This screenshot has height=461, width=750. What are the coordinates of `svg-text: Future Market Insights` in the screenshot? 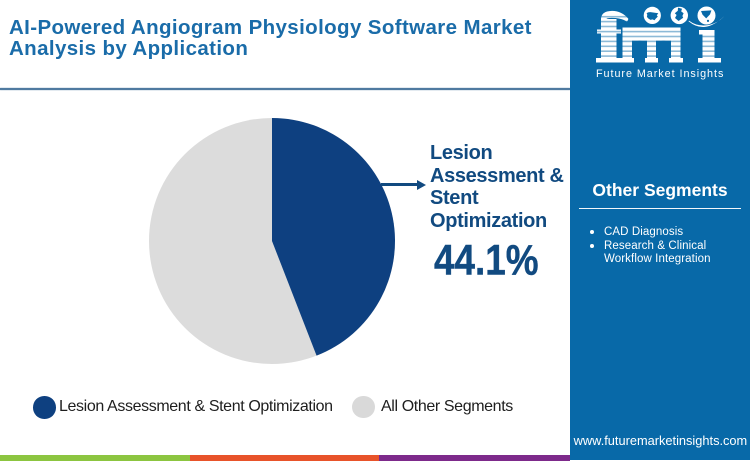 It's located at (660, 74).